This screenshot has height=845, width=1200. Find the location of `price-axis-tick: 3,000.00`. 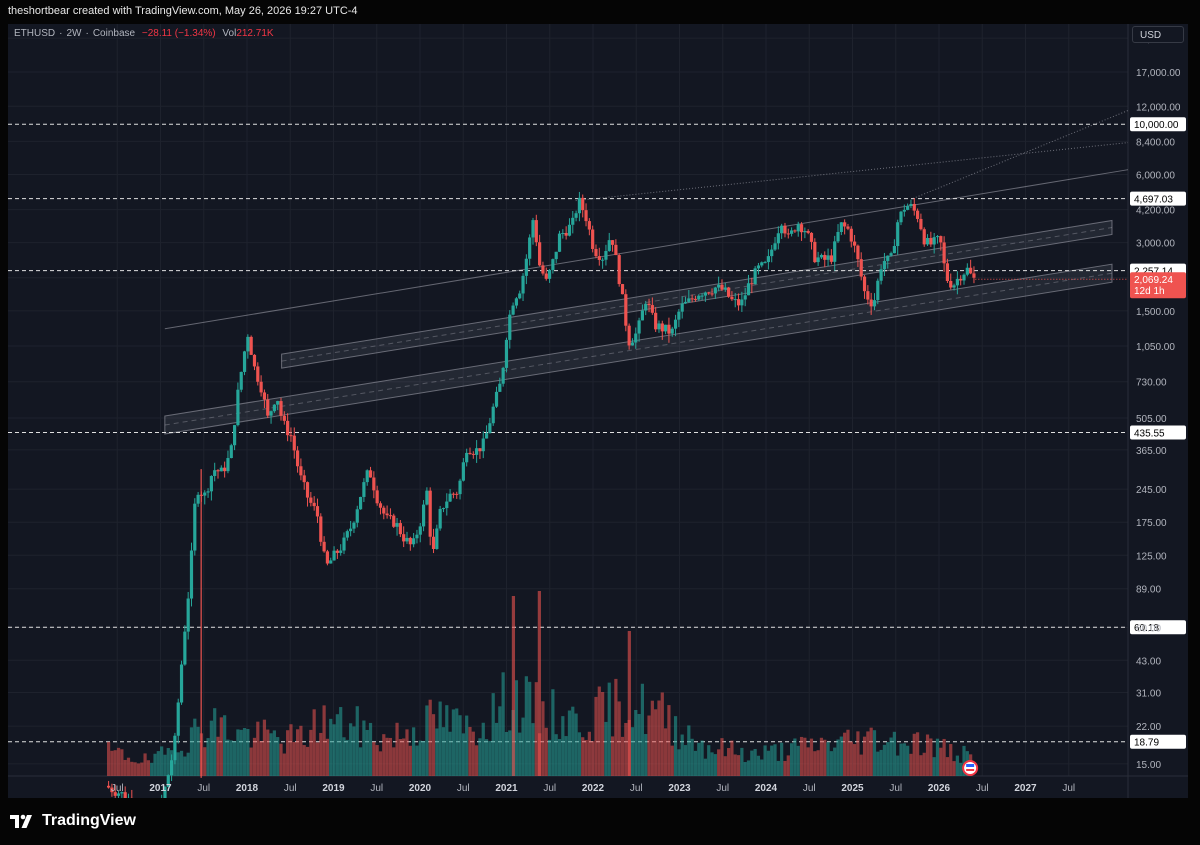

price-axis-tick: 3,000.00 is located at coordinates (1155, 244).